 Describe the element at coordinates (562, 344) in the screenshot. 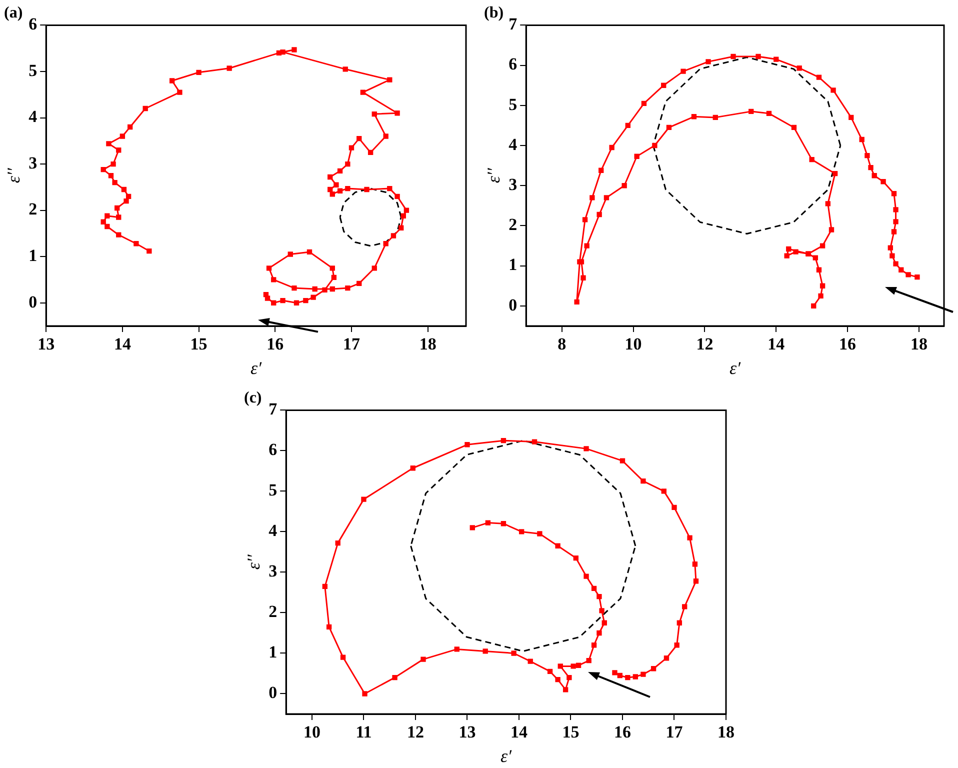

I see `x-tick-label: 8` at that location.